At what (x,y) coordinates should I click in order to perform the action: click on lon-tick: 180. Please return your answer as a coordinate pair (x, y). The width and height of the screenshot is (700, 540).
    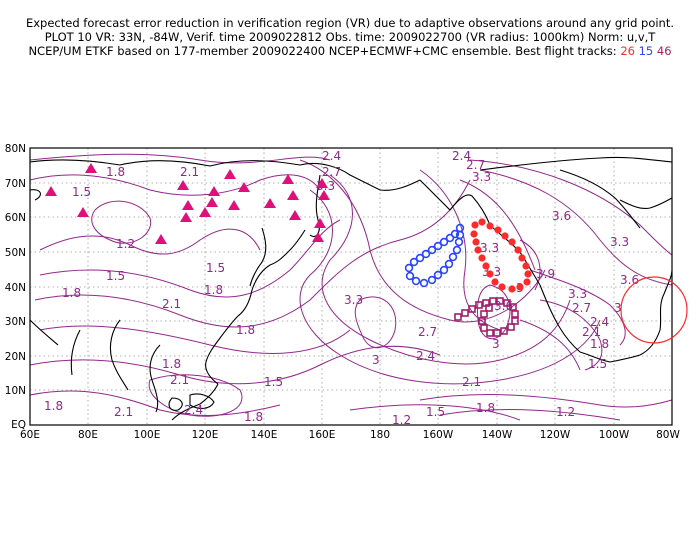
    Looking at the image, I should click on (380, 435).